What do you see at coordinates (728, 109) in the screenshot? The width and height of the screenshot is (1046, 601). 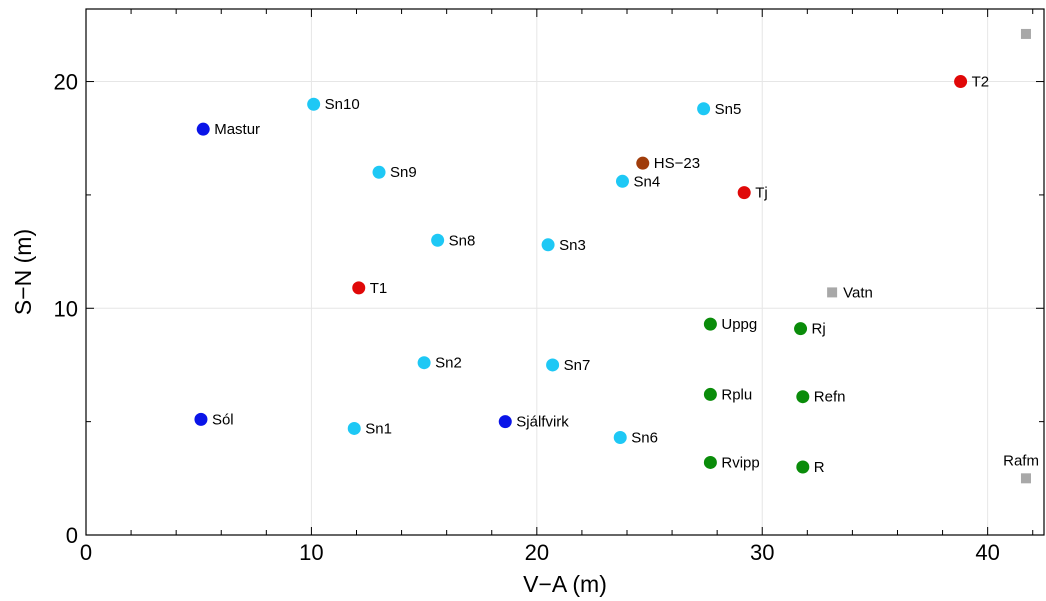 I see `point-label: Sn5` at bounding box center [728, 109].